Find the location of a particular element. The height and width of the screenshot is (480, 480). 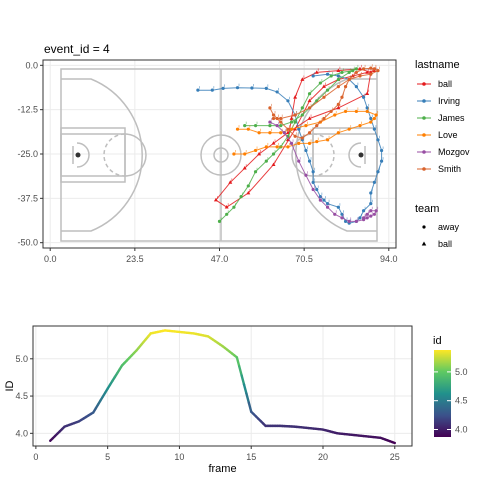

id-y-tick-label: 4.5 is located at coordinates (21, 396).